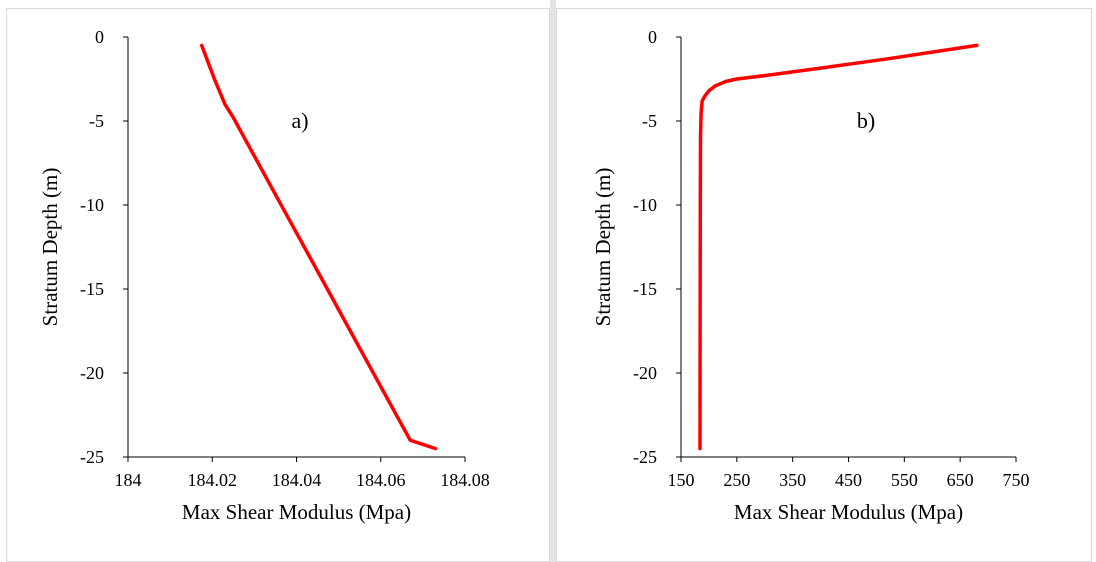  Describe the element at coordinates (381, 480) in the screenshot. I see `x-tick-label: 184.06` at that location.